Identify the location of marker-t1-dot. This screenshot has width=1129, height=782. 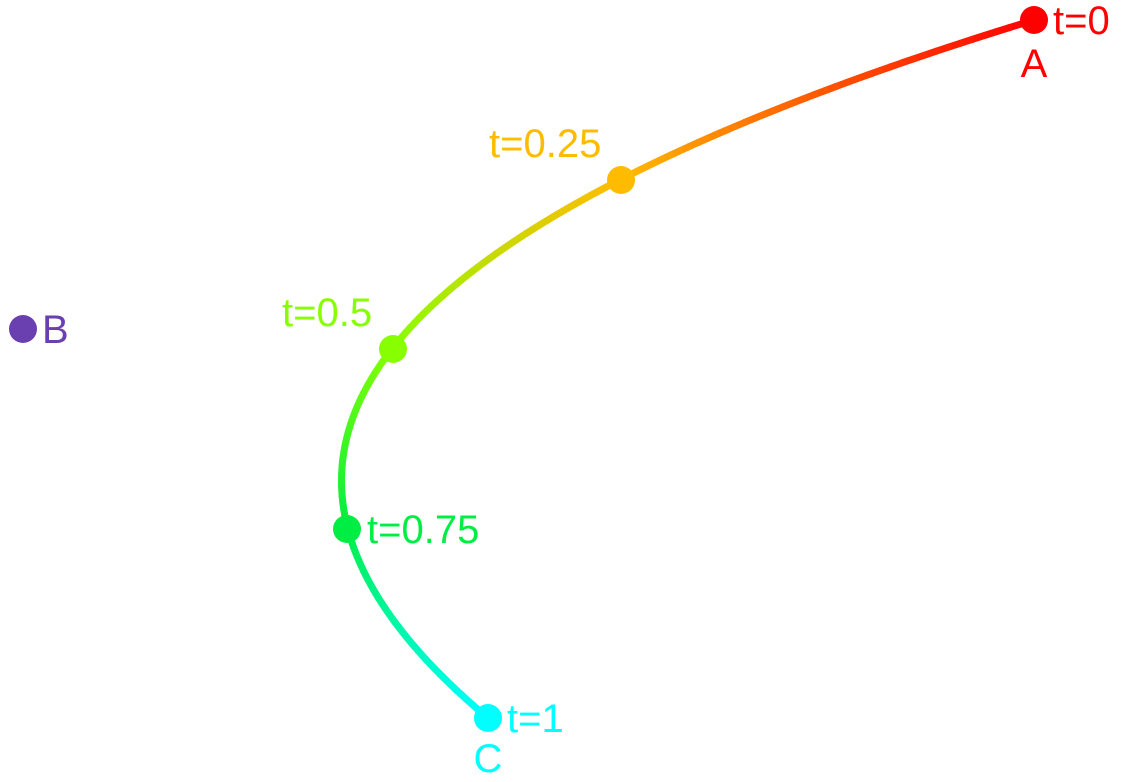
(488, 718).